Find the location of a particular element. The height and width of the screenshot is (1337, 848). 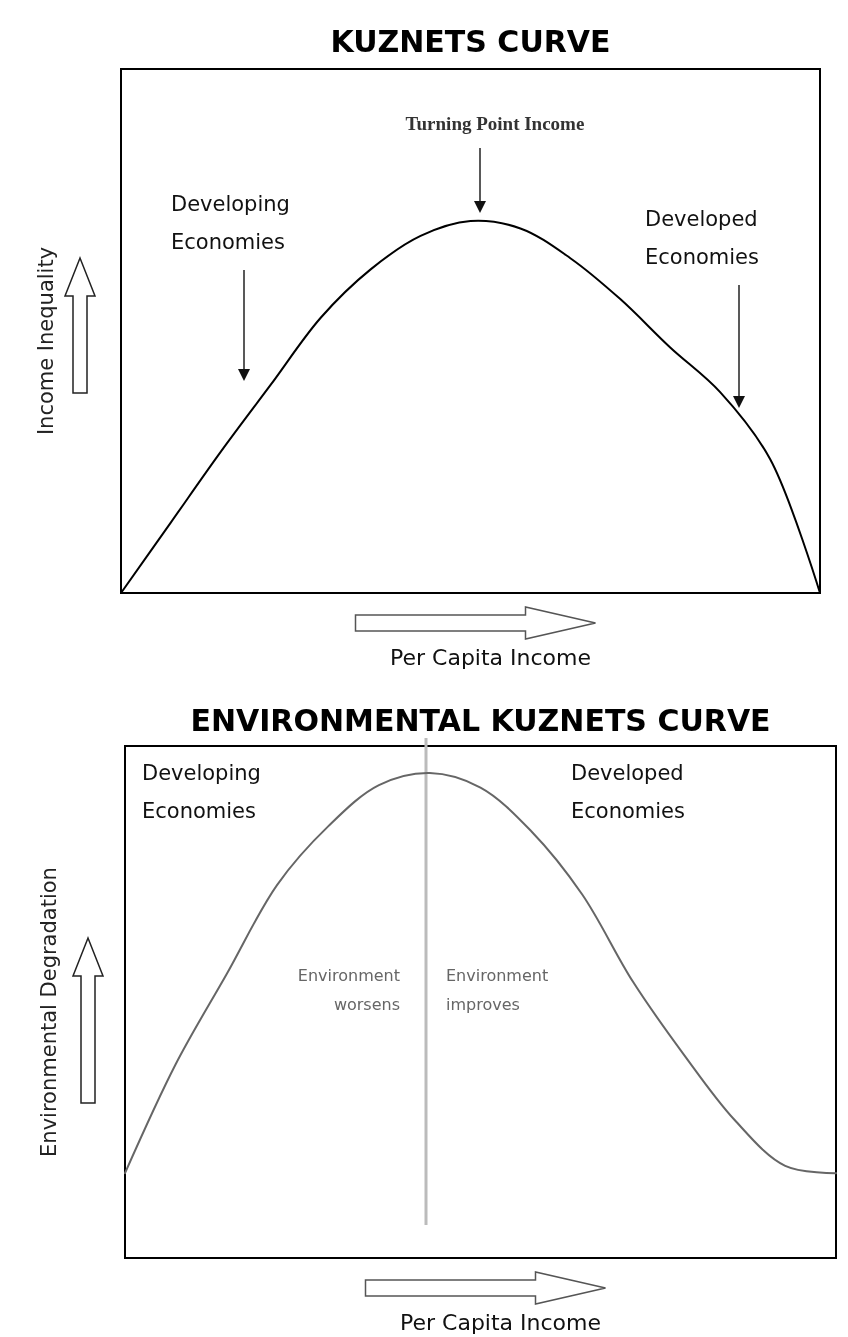

text: Turning Point Income is located at coordinates (495, 123).